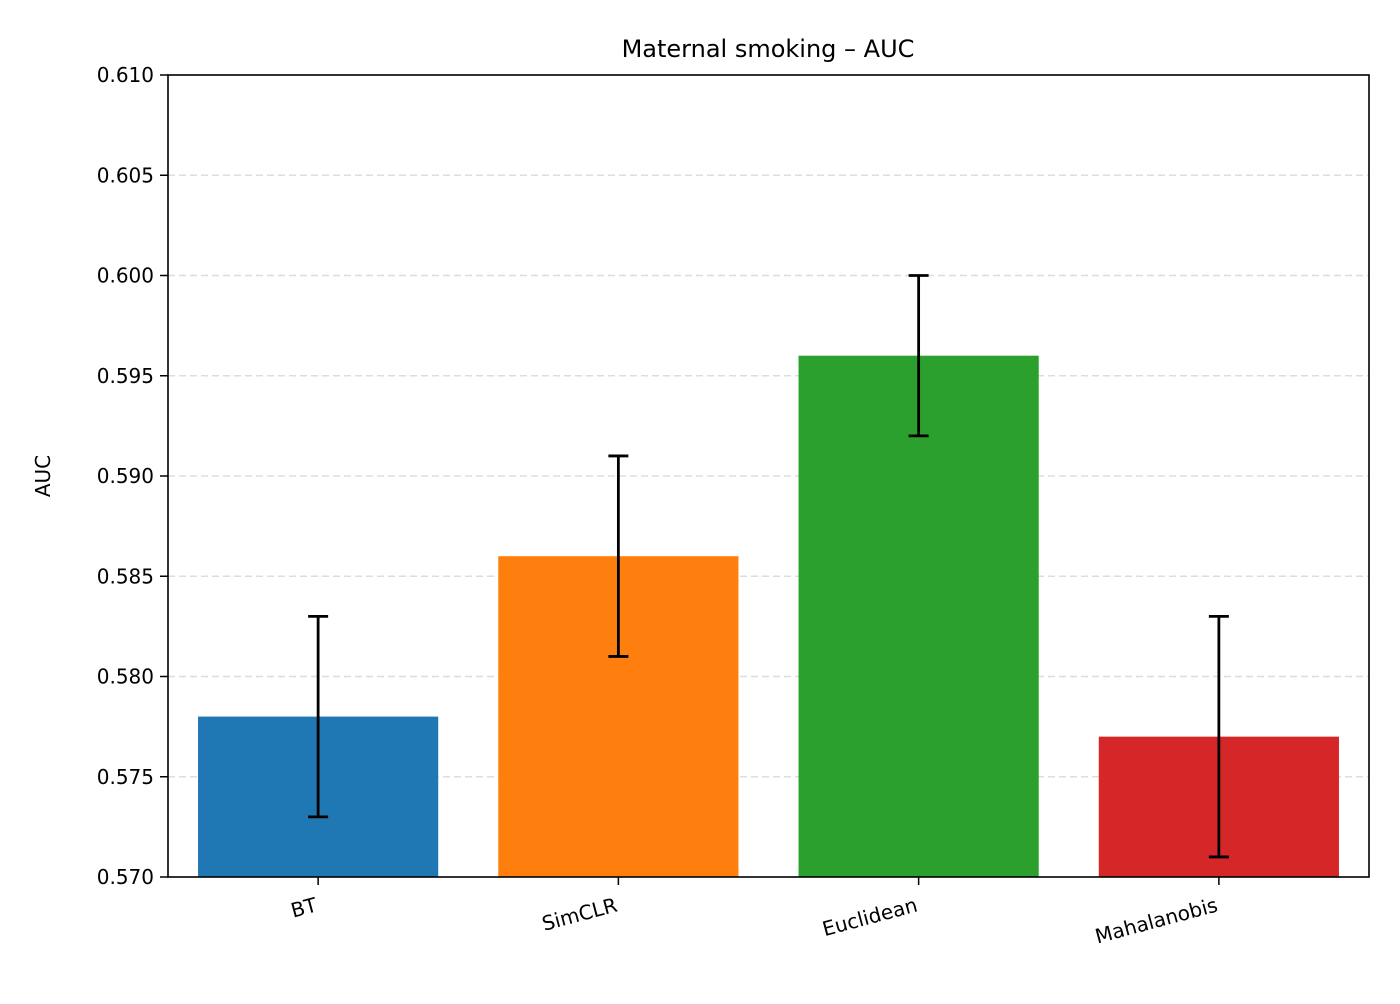  Describe the element at coordinates (125, 677) in the screenshot. I see `y-tick-label: 0.580` at that location.